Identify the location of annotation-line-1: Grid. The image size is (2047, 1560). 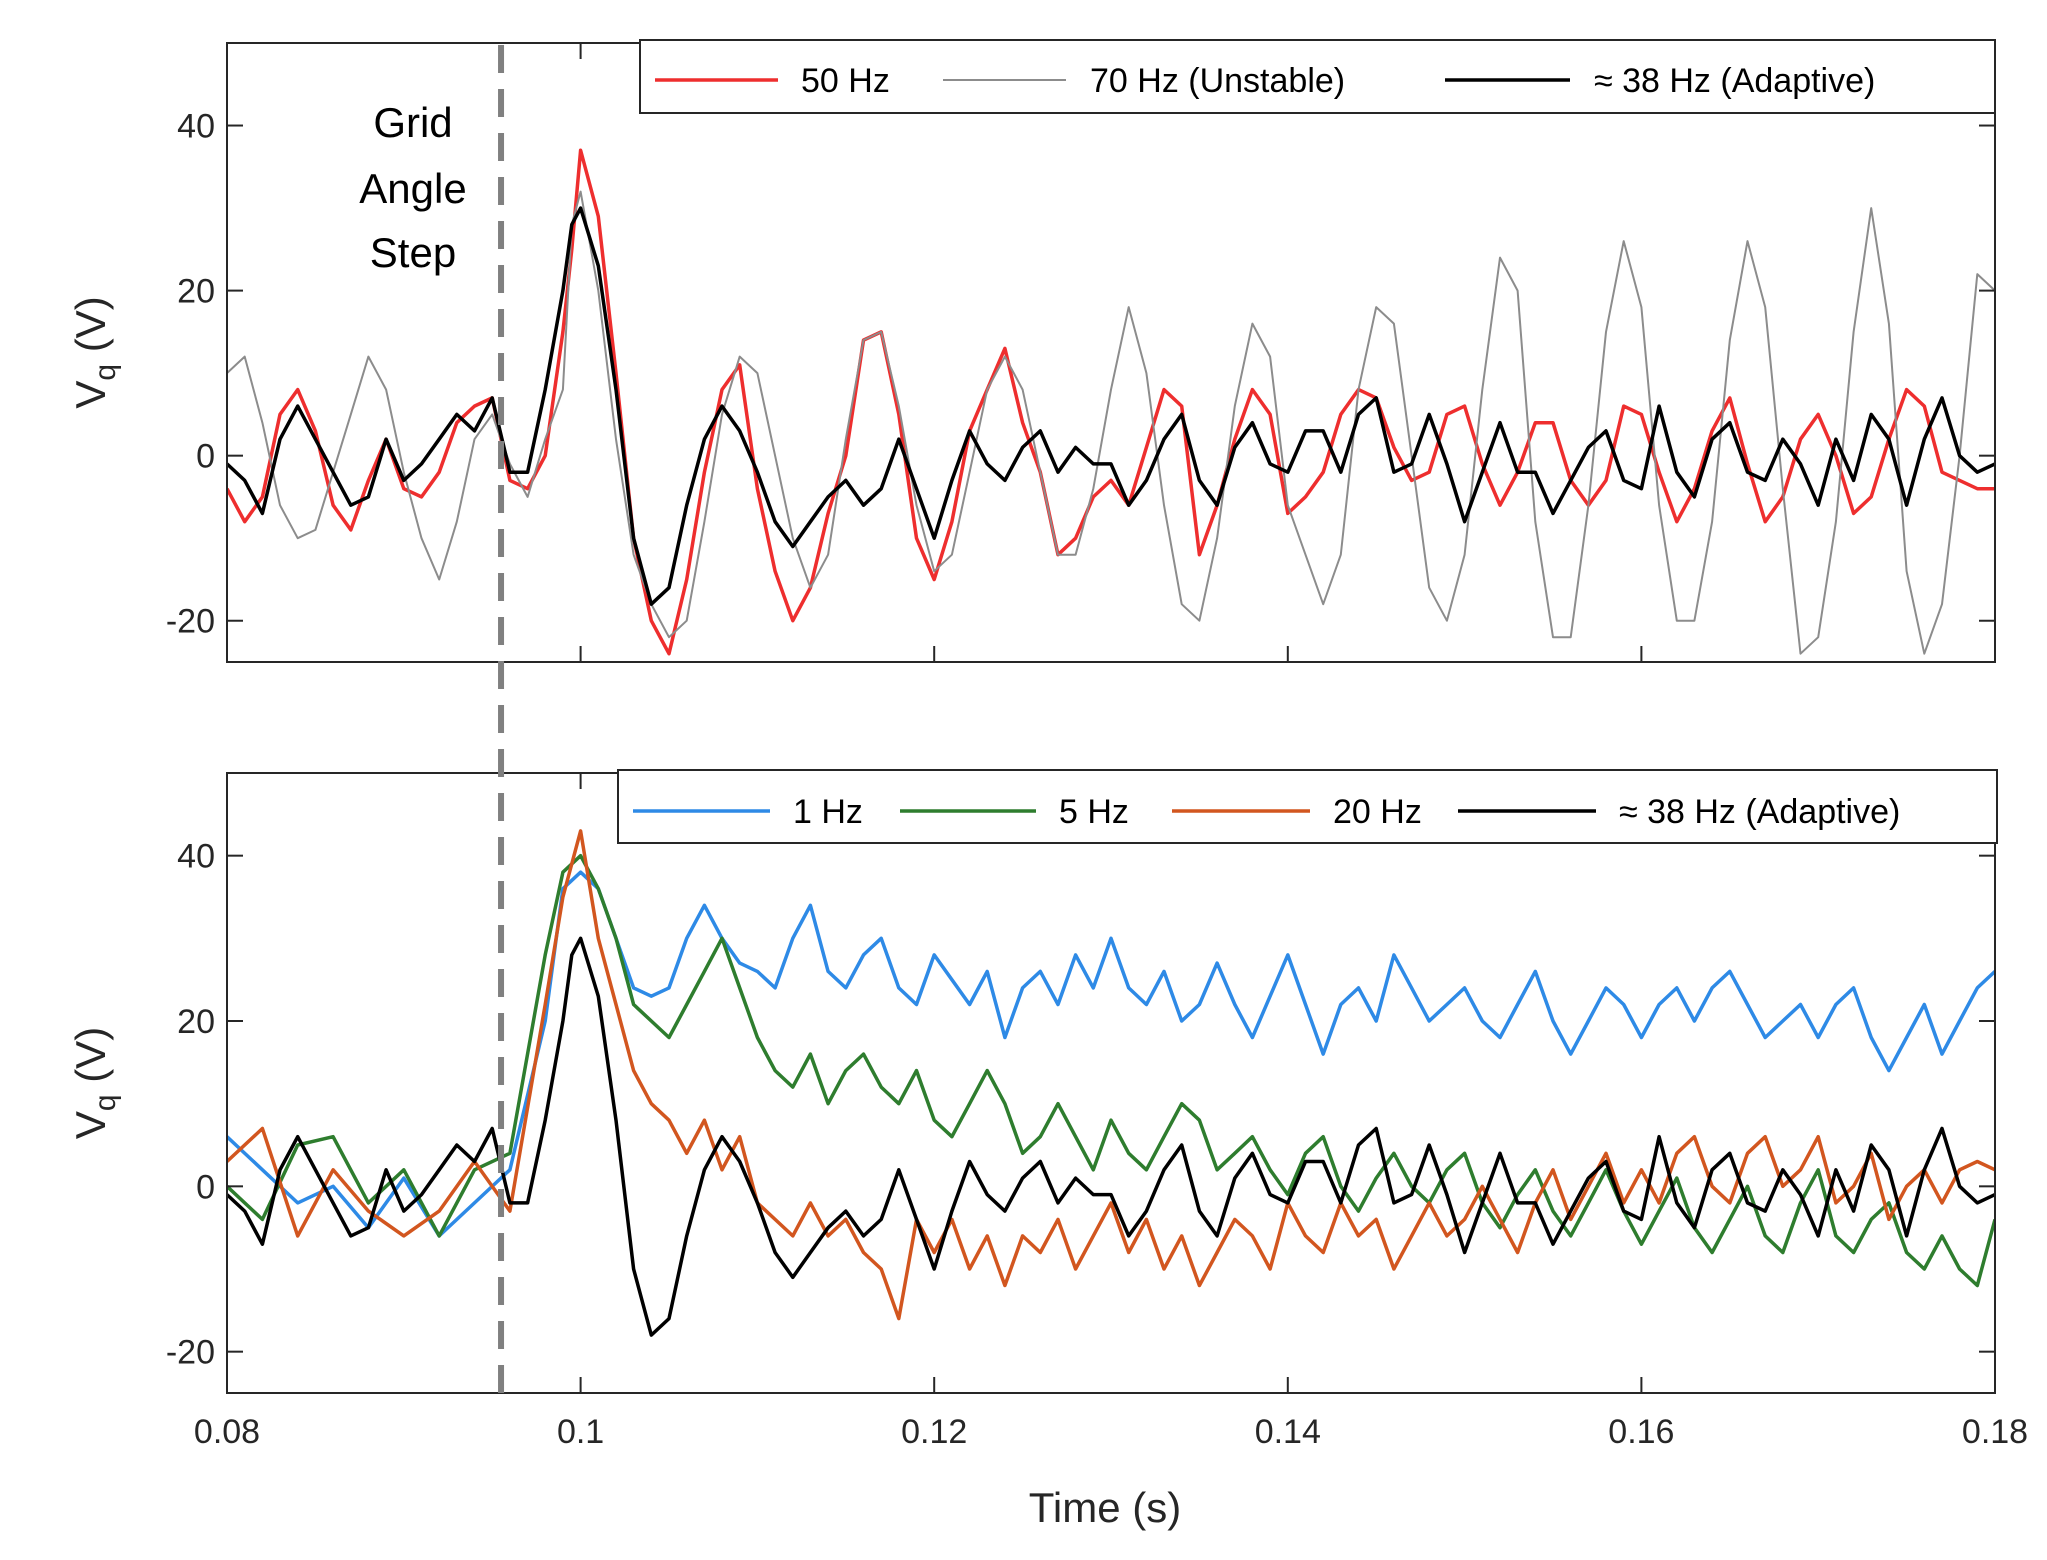
(412, 122).